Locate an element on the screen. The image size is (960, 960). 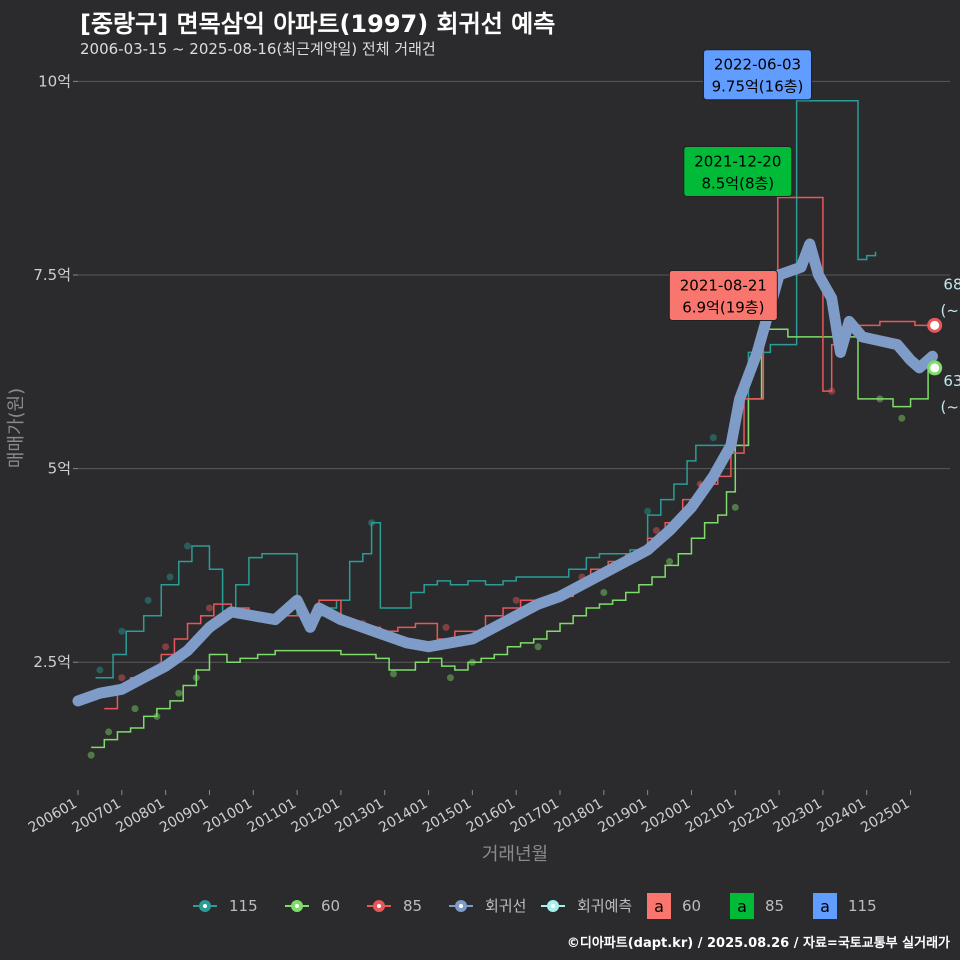
x-tick-label: 201401 is located at coordinates (403, 816).